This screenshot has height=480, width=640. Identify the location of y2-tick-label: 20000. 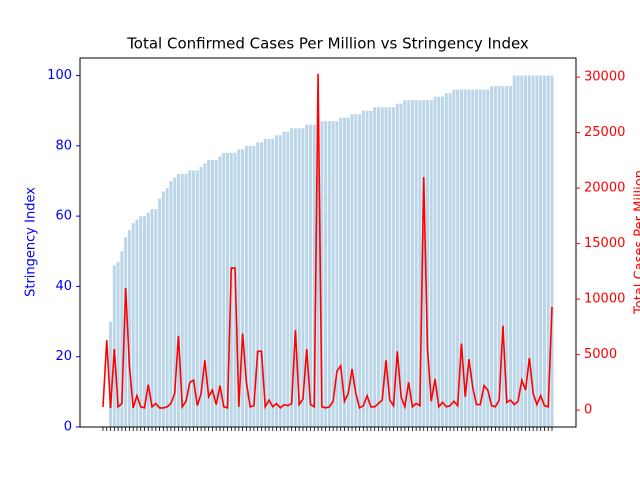
(604, 188).